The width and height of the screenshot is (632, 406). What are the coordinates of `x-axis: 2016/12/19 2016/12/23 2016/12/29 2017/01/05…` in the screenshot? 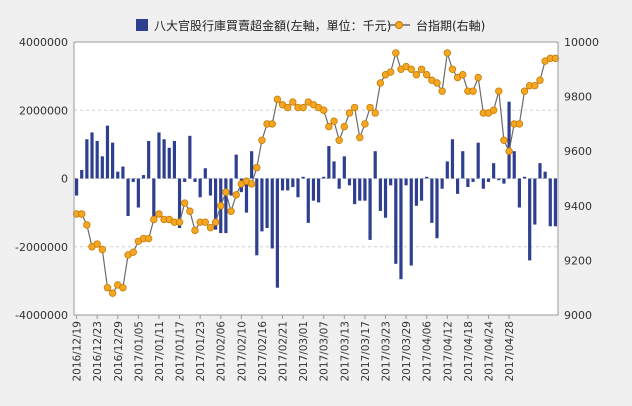 It's located at (294, 348).